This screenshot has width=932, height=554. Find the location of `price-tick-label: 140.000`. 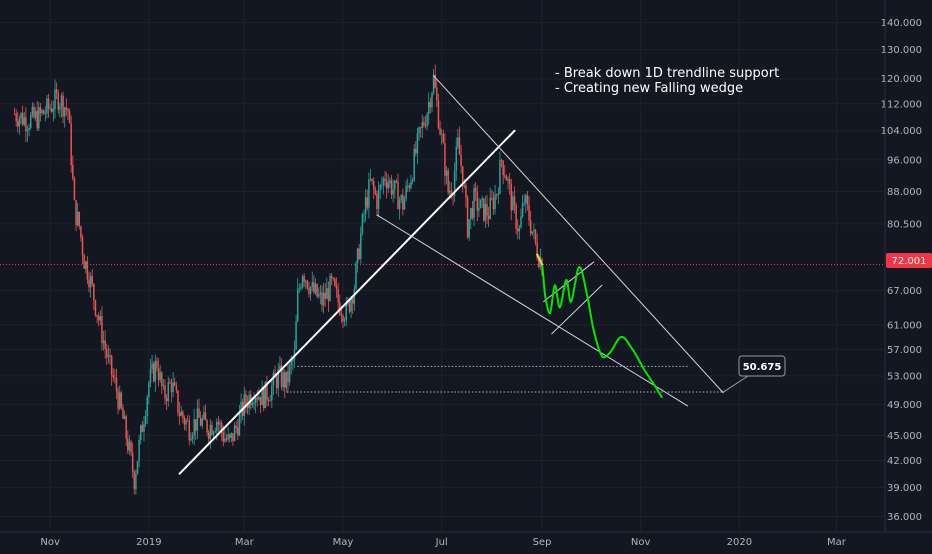

price-tick-label: 140.000 is located at coordinates (901, 23).